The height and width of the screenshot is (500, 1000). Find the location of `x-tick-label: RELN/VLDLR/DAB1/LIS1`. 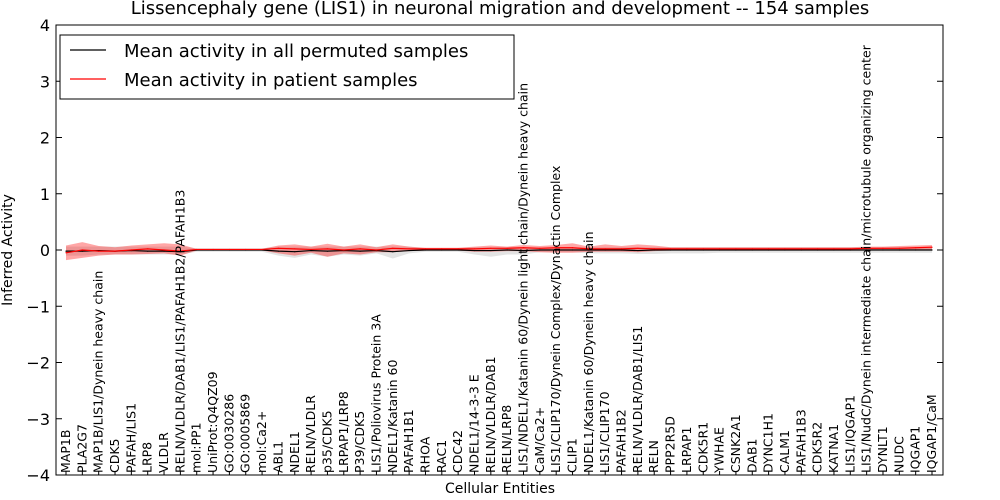

x-tick-label: RELN/VLDLR/DAB1/LIS1 is located at coordinates (637, 399).